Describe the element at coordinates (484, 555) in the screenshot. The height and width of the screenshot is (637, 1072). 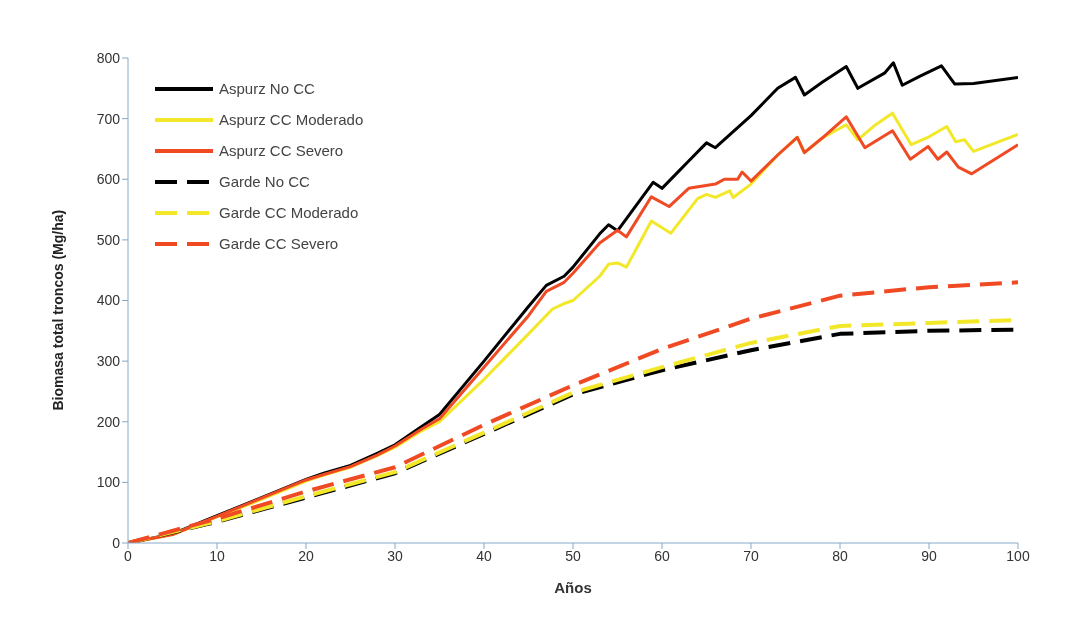
I see `x-tick-label: 40` at that location.